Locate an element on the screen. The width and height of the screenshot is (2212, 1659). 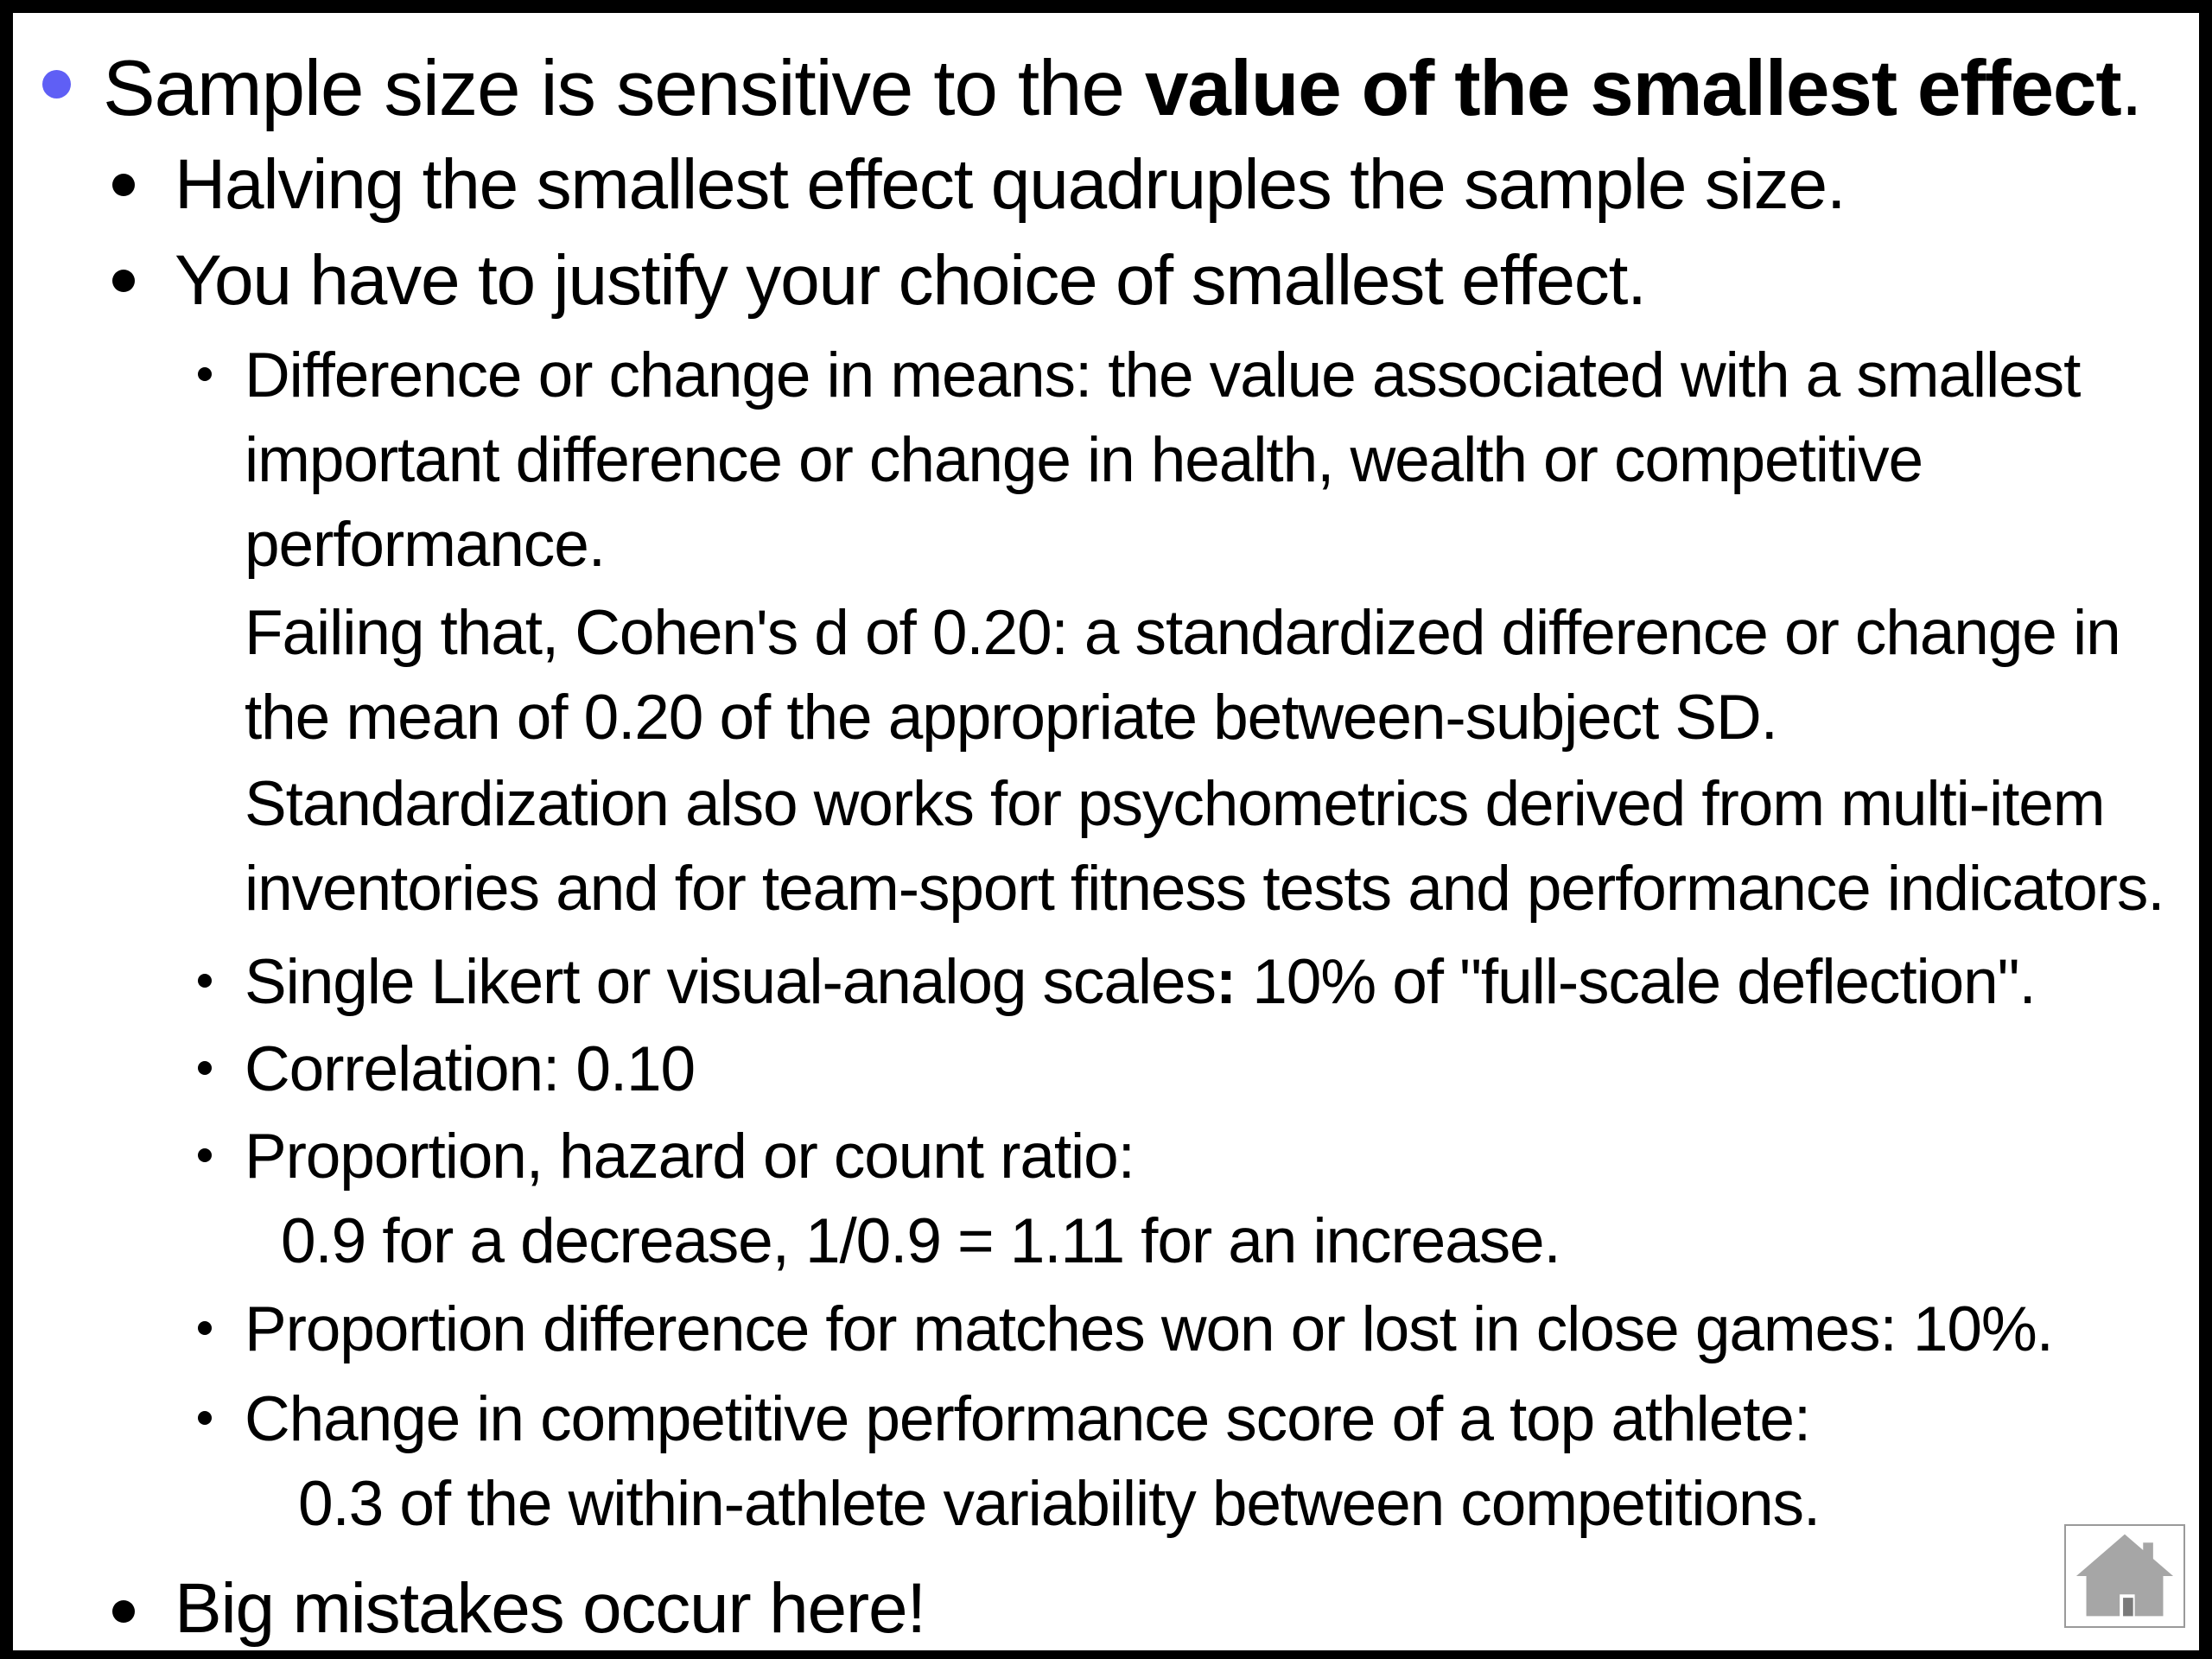
home-icon is located at coordinates (2124, 1575).